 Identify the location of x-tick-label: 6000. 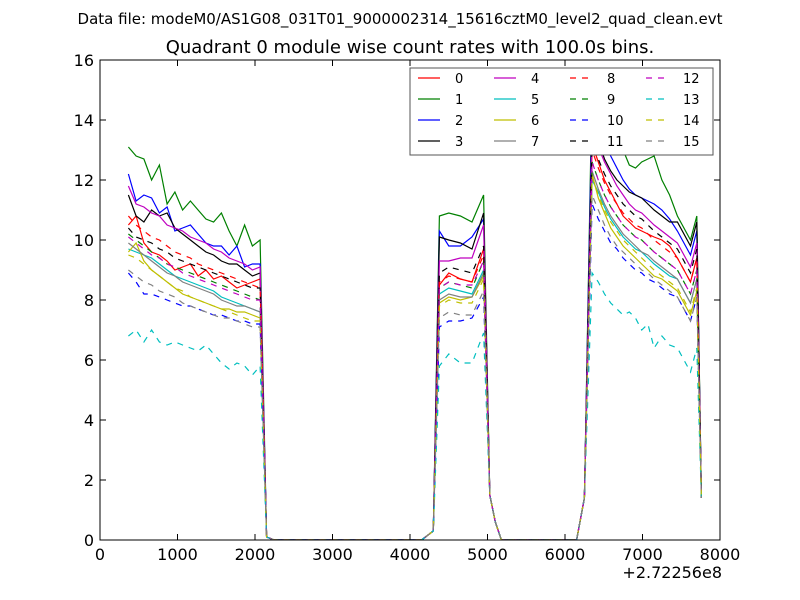
(565, 554).